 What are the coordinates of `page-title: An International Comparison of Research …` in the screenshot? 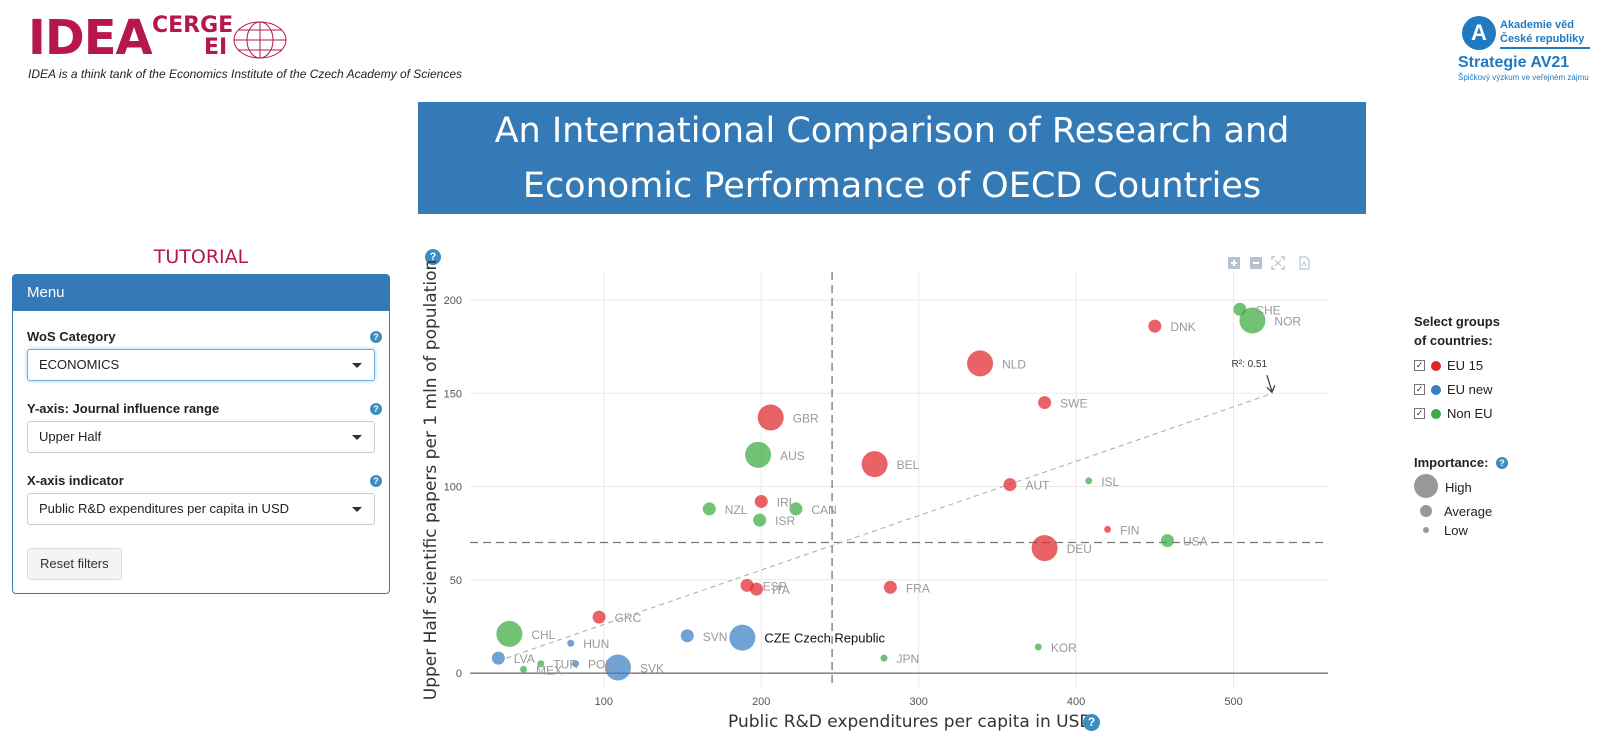 It's located at (892, 158).